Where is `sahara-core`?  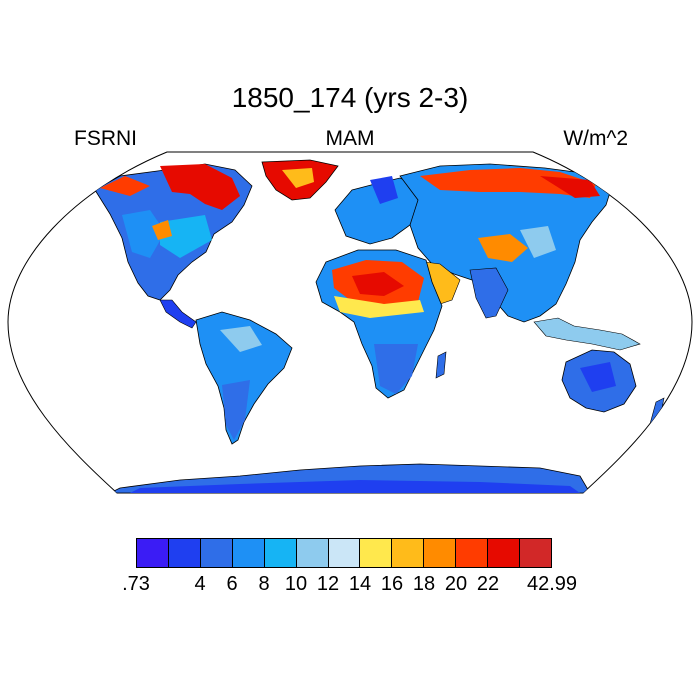
sahara-core is located at coordinates (378, 284).